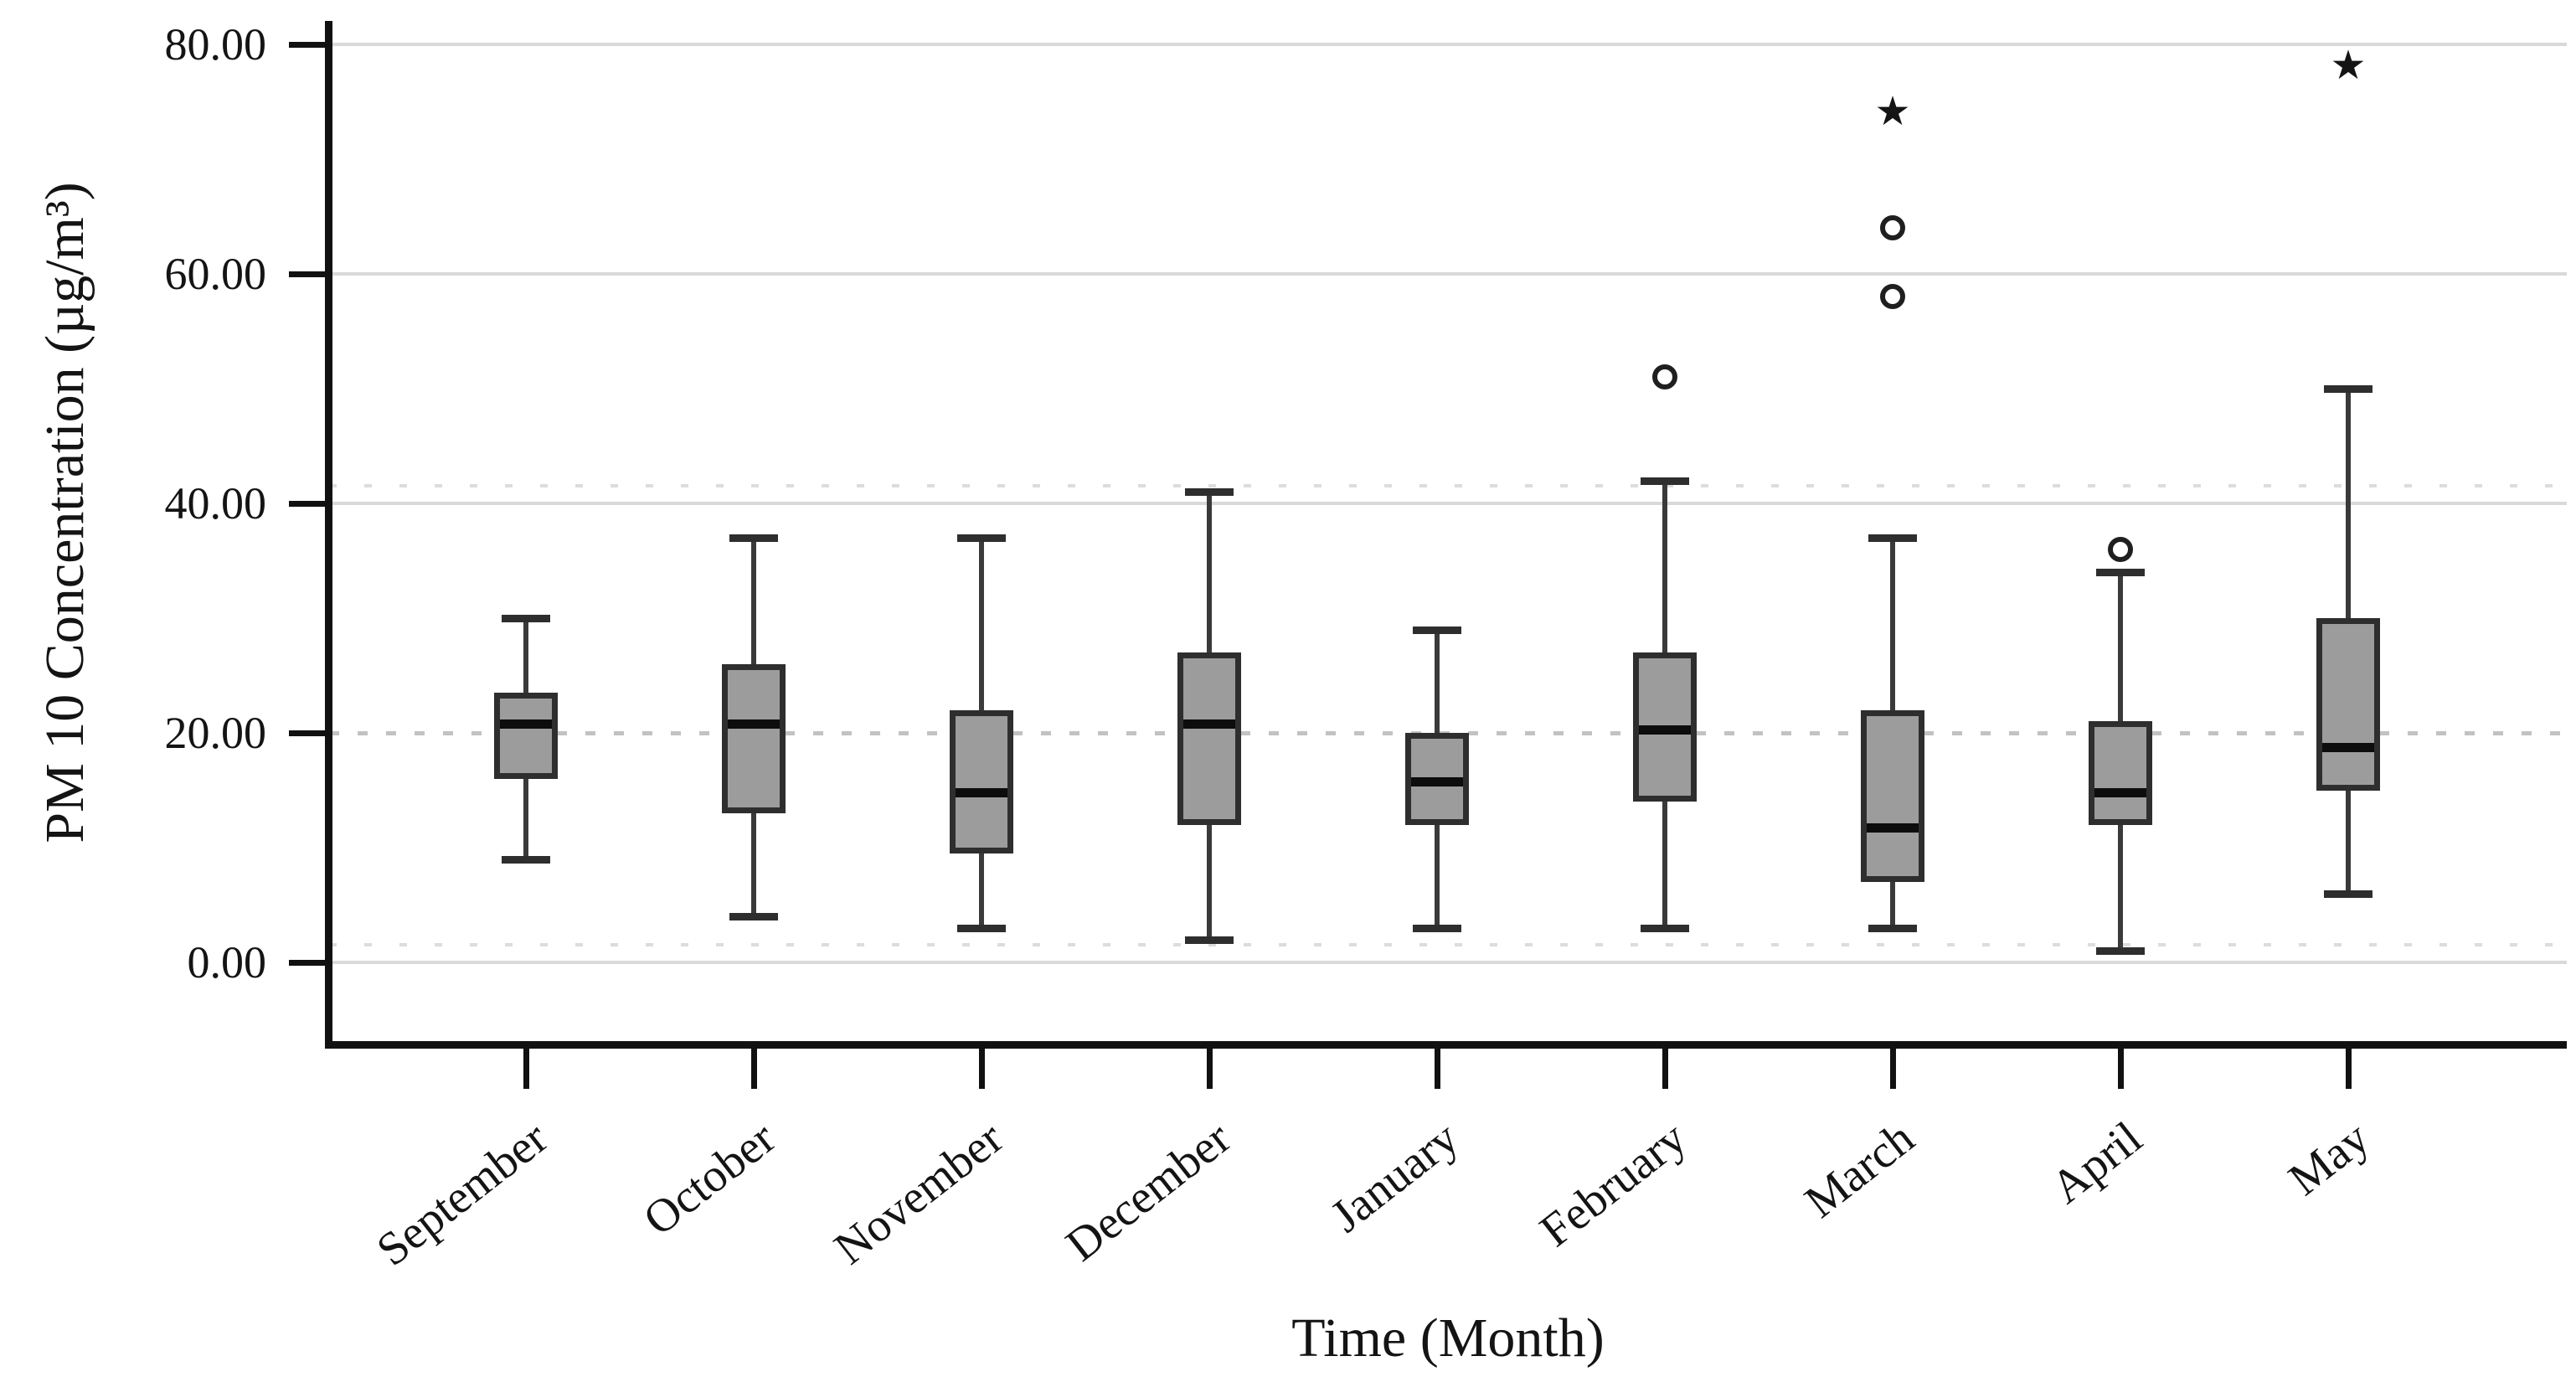  I want to click on y-tick-label-0: 0.00, so click(227, 962).